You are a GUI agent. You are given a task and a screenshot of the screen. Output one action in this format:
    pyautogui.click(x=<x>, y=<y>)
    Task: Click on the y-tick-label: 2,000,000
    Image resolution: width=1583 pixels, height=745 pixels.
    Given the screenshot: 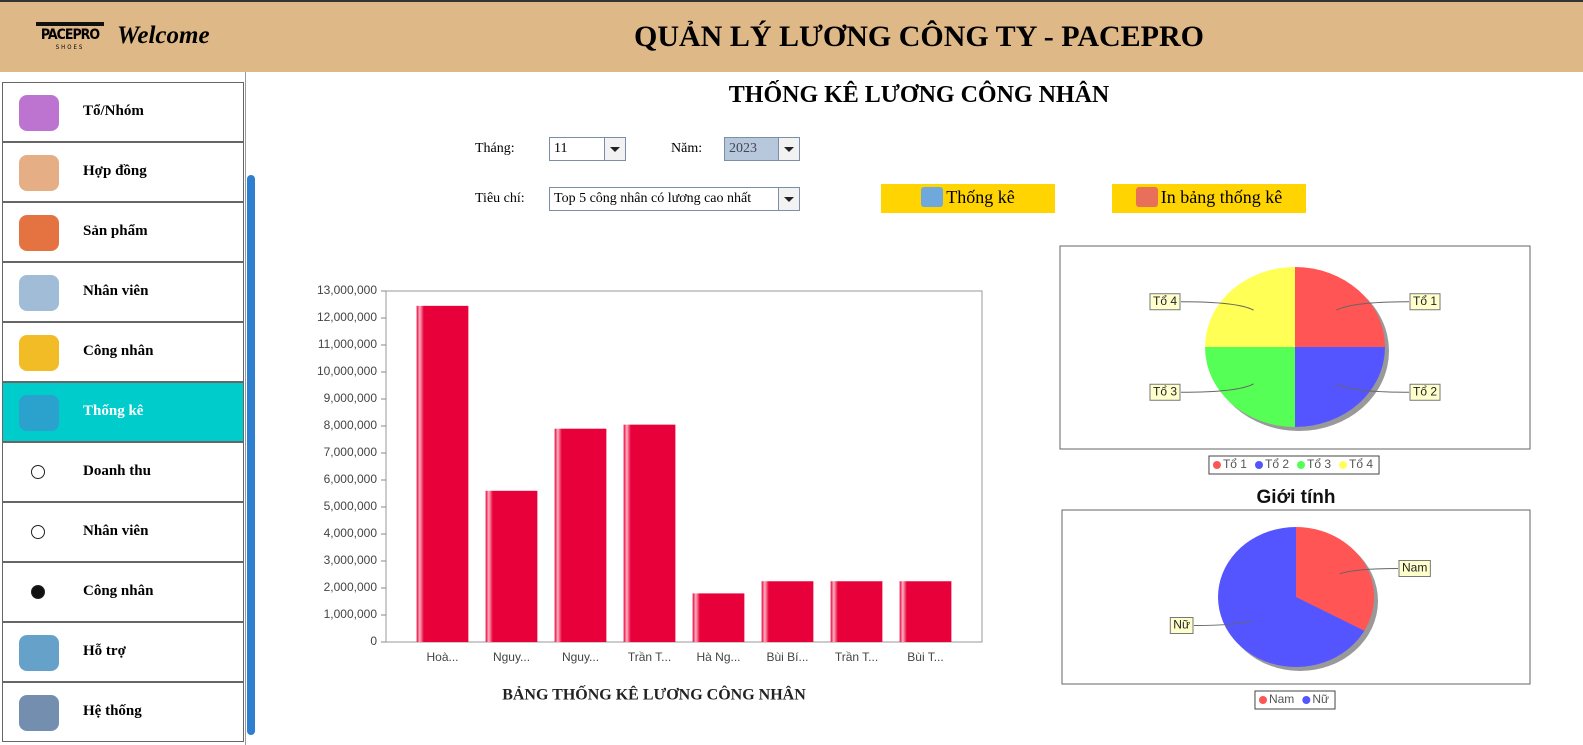 What is the action you would take?
    pyautogui.click(x=351, y=587)
    